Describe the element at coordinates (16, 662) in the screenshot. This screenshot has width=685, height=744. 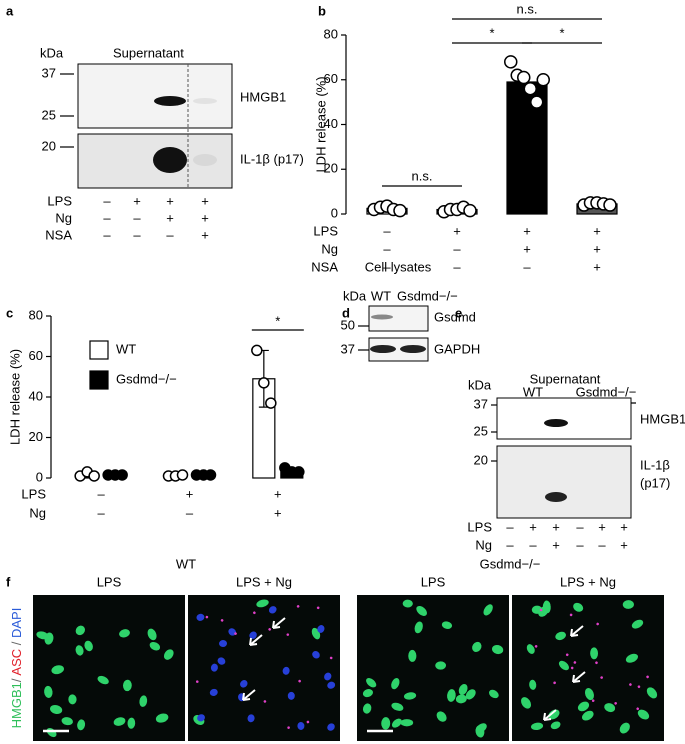
I see `stain-label-part: ASC` at that location.